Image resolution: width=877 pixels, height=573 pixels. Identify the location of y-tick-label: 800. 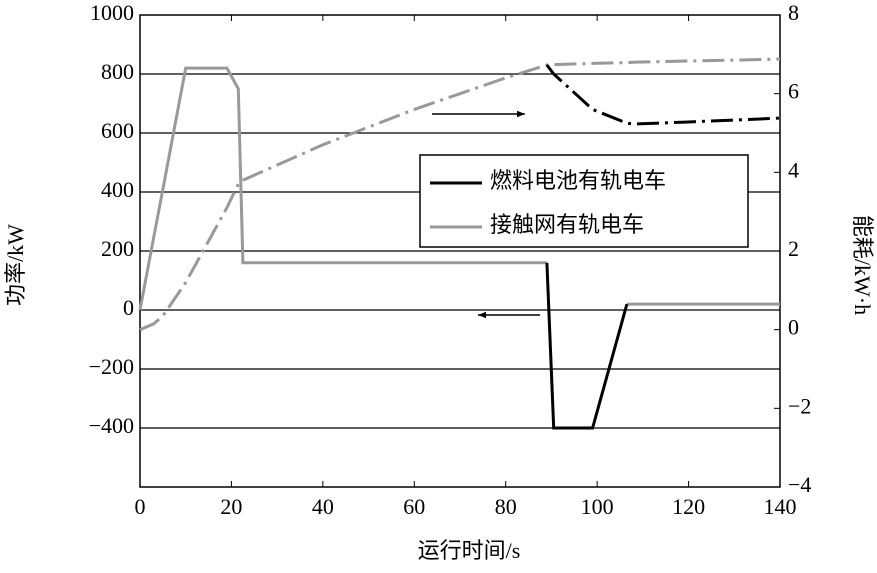
(117, 71).